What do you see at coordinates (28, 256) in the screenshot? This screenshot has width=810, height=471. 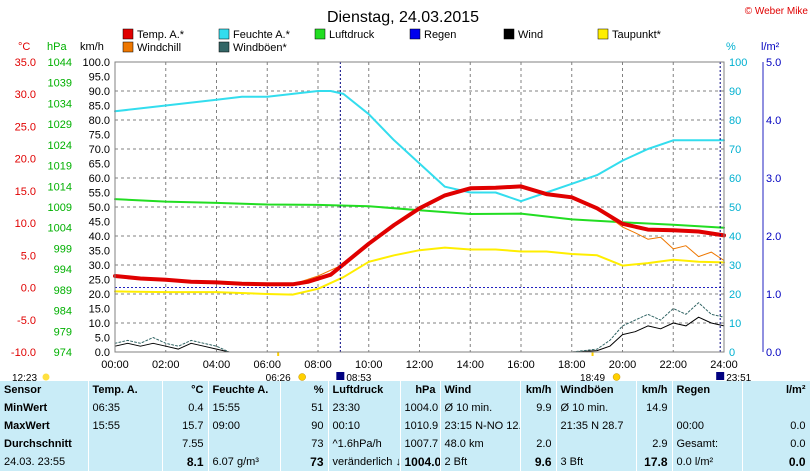 I see `temp-tick-label: 5.0` at bounding box center [28, 256].